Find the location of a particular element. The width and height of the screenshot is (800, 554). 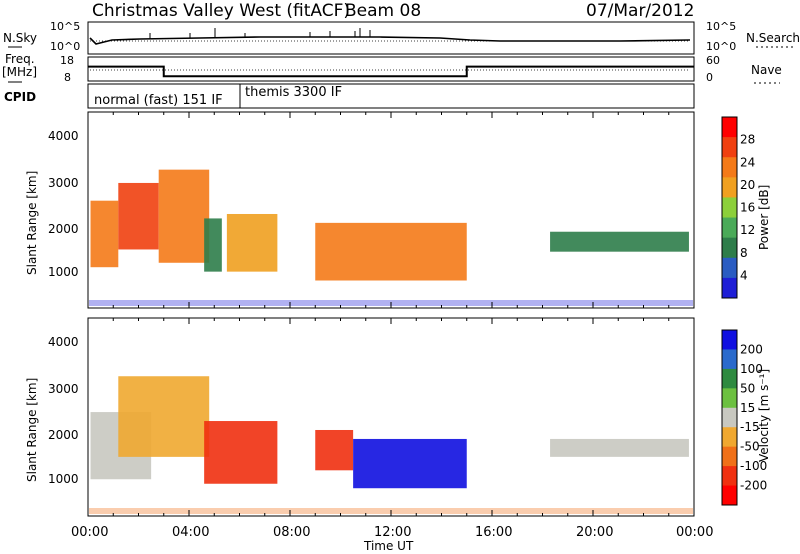

noise-left-tick-bottom: 10^0 is located at coordinates (65, 46).